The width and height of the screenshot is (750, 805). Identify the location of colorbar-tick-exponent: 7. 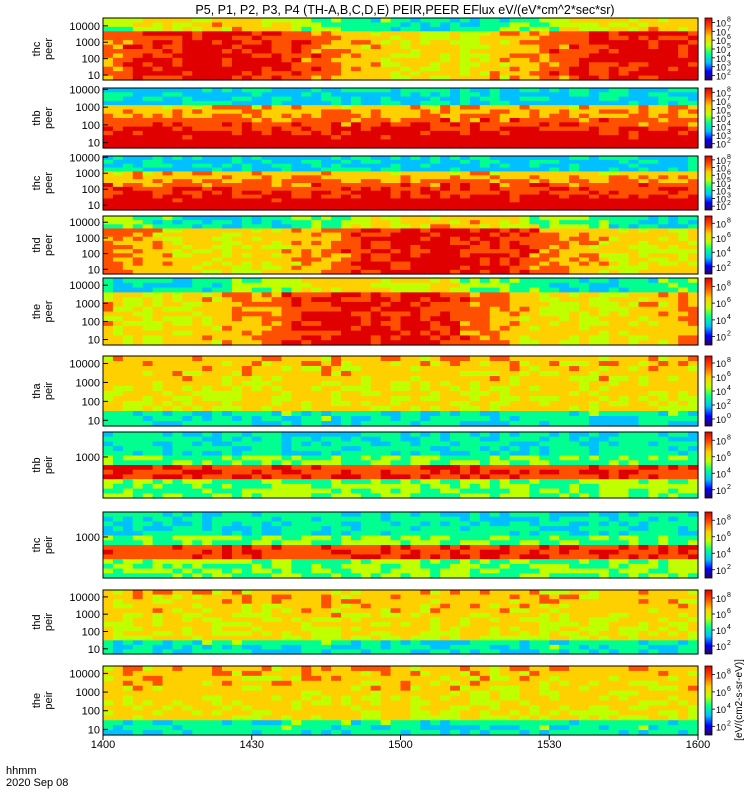
(729, 28).